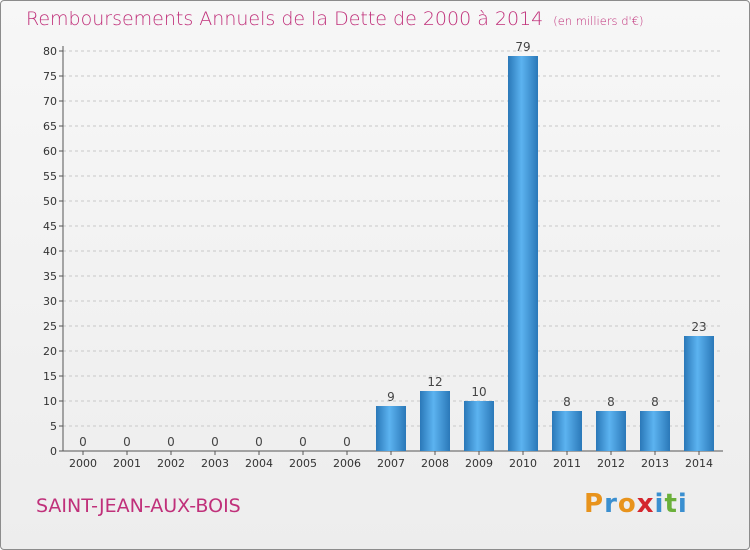  Describe the element at coordinates (50, 276) in the screenshot. I see `y-tick-label: 35` at that location.